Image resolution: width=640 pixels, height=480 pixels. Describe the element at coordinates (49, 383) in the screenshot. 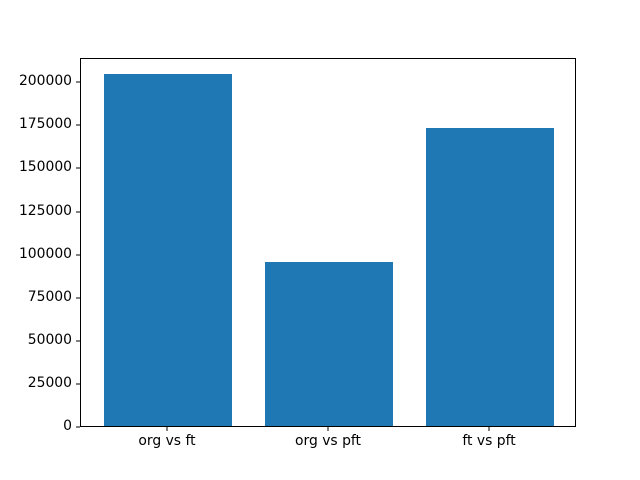

I see `y-tick-label: 25000` at that location.